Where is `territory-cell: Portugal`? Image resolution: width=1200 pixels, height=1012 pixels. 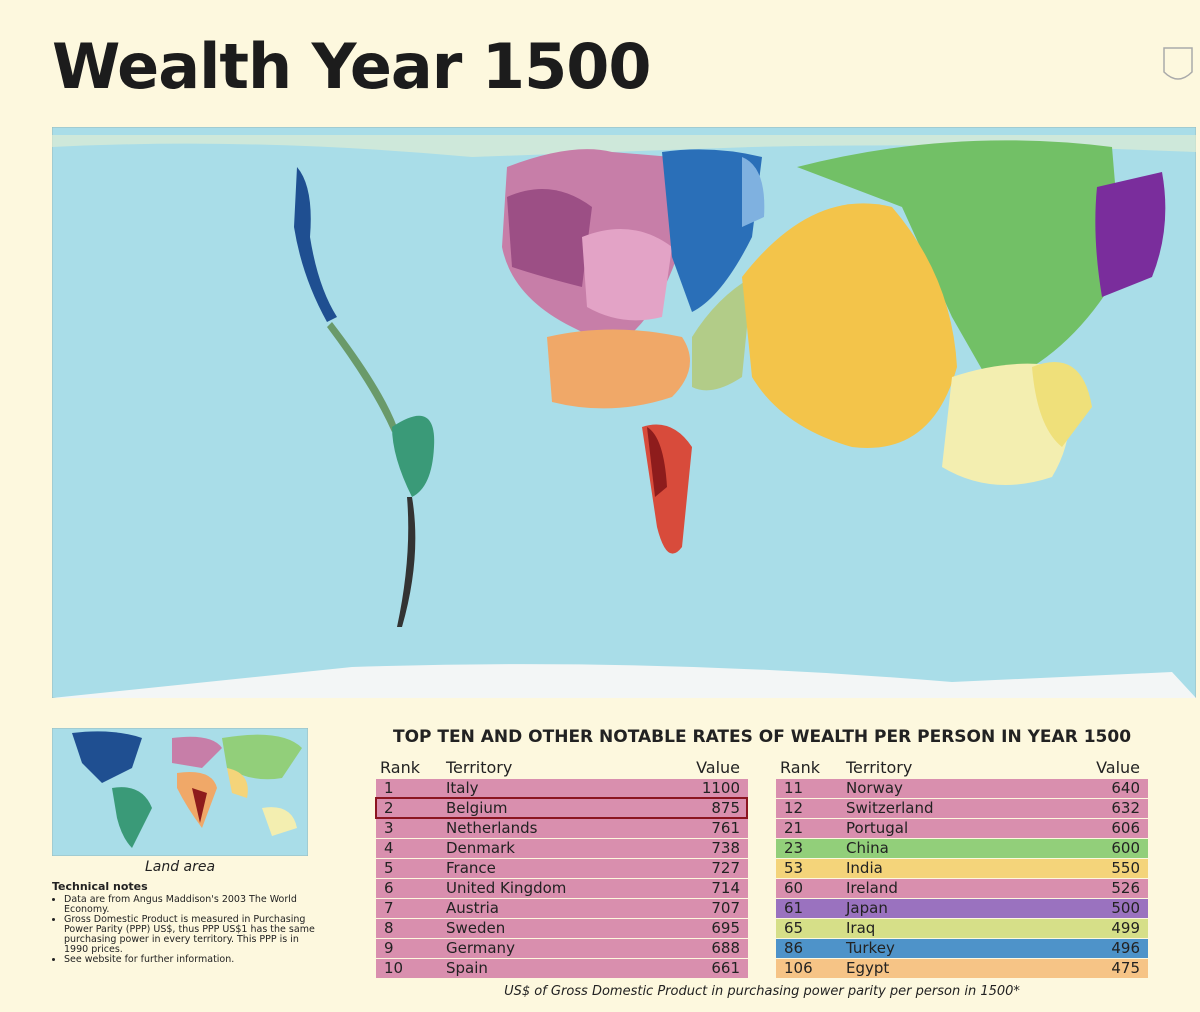 territory-cell: Portugal is located at coordinates (877, 828).